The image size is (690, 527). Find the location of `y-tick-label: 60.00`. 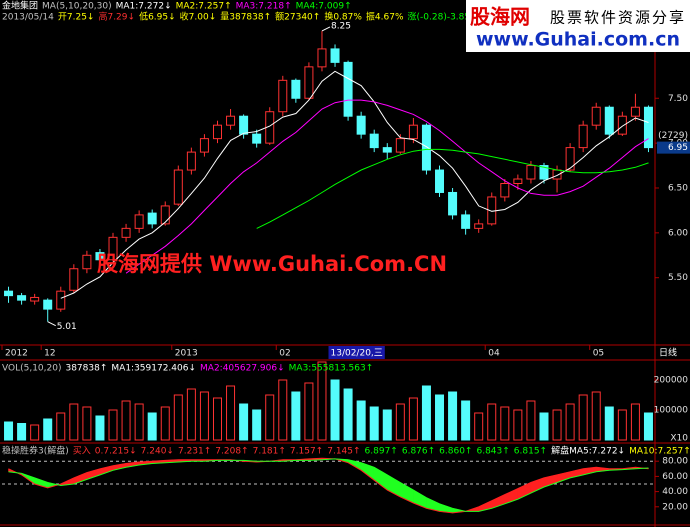

y-tick-label: 60.00 is located at coordinates (675, 477).